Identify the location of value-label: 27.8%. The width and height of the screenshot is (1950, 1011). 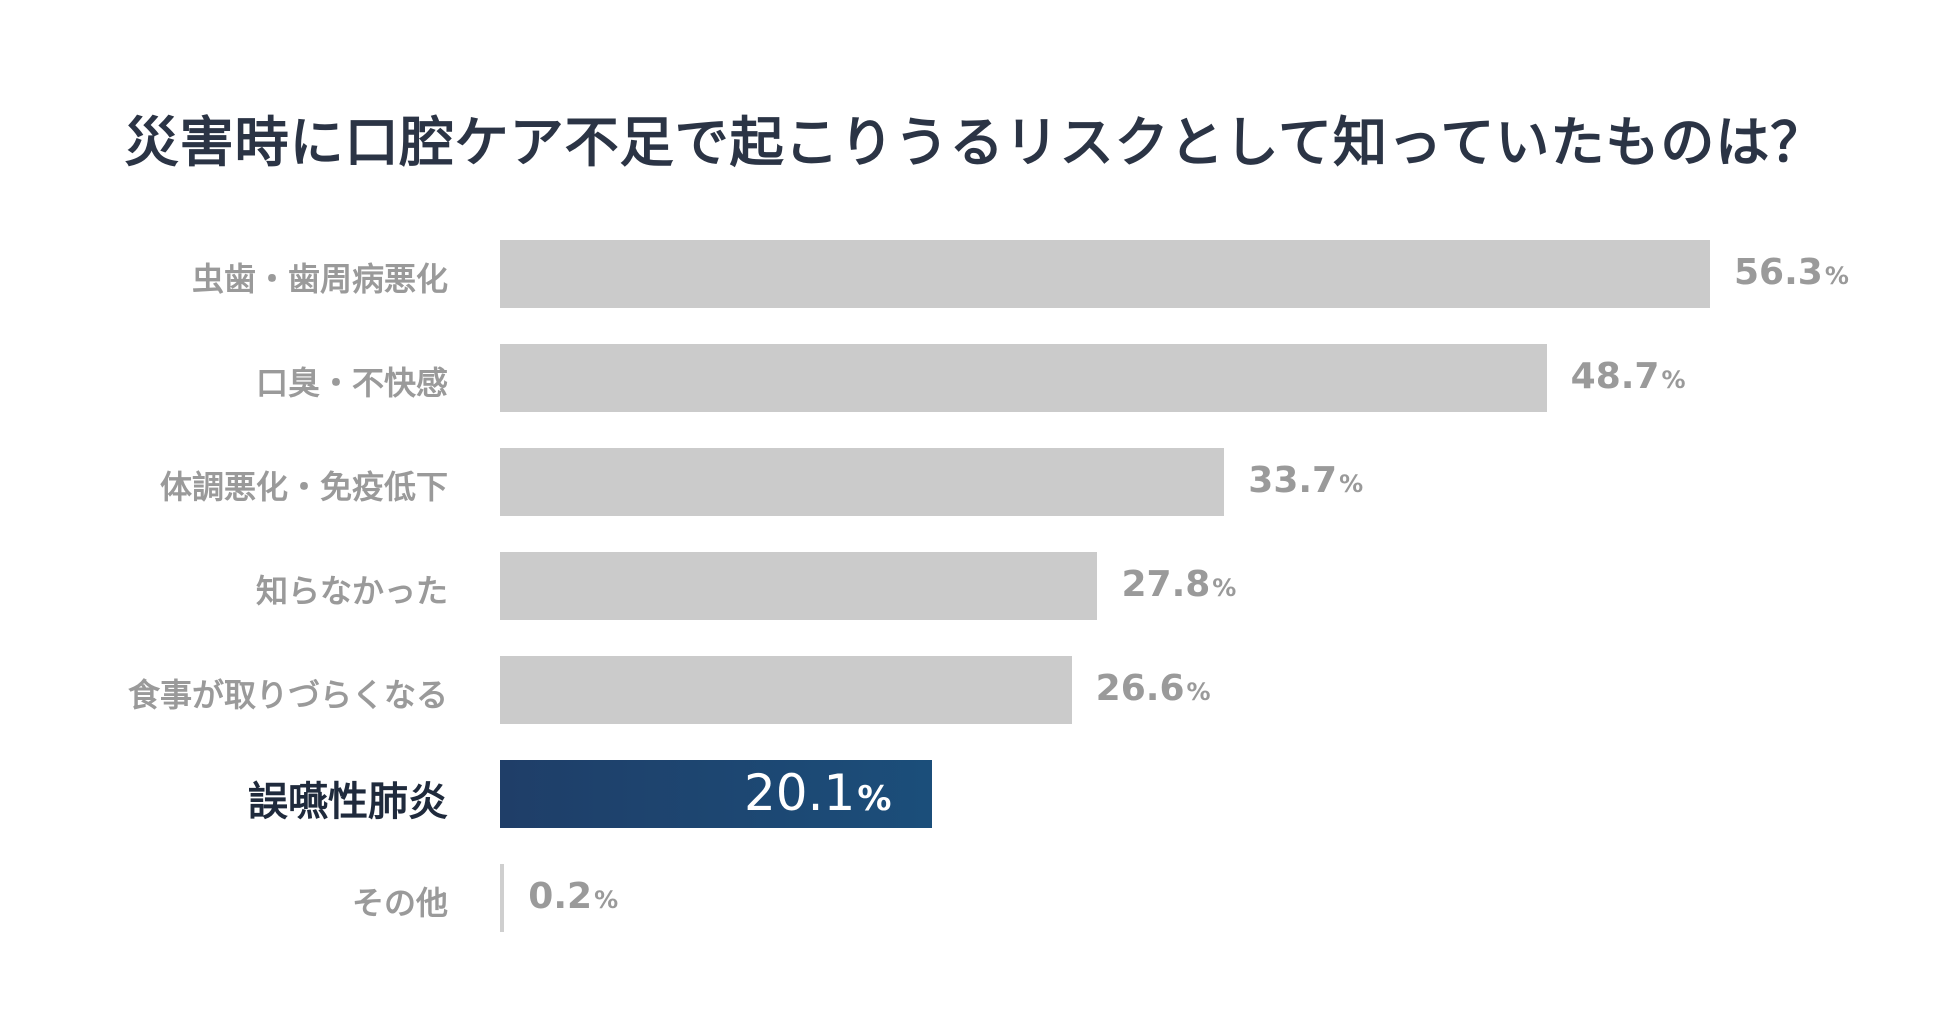
(1178, 584).